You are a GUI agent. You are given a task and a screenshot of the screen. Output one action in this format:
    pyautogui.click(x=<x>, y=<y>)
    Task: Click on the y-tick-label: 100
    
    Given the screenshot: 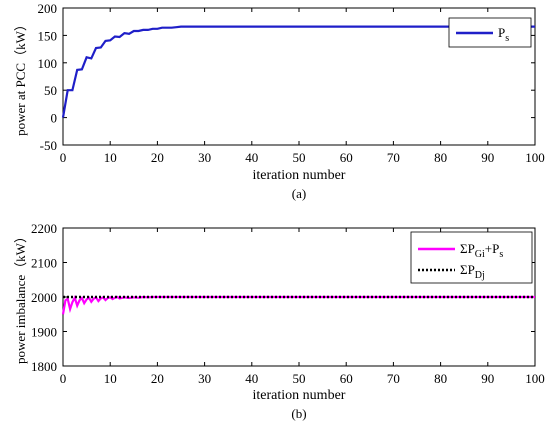 What is the action you would take?
    pyautogui.click(x=48, y=63)
    